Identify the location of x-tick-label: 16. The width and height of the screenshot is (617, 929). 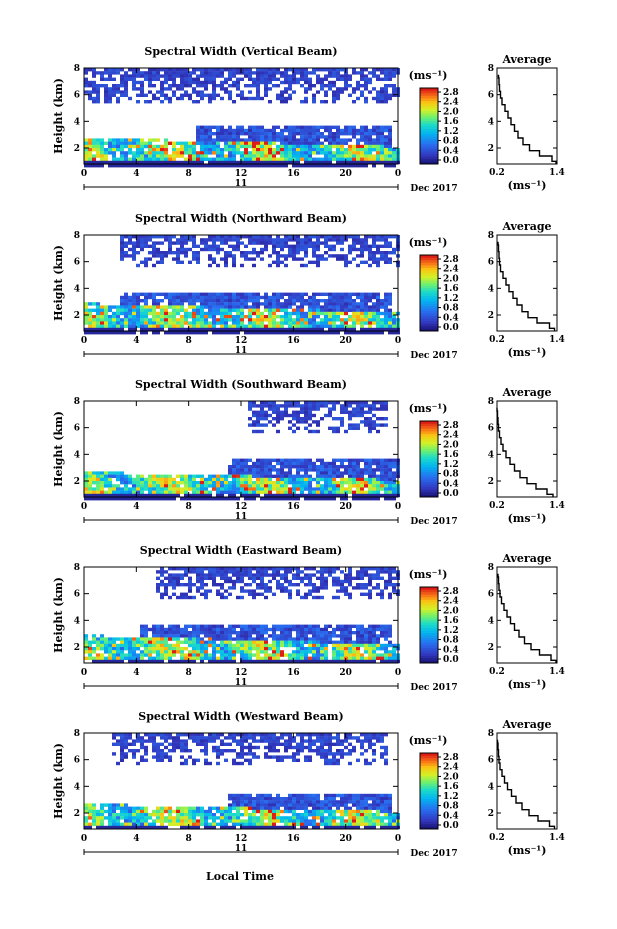
(293, 341).